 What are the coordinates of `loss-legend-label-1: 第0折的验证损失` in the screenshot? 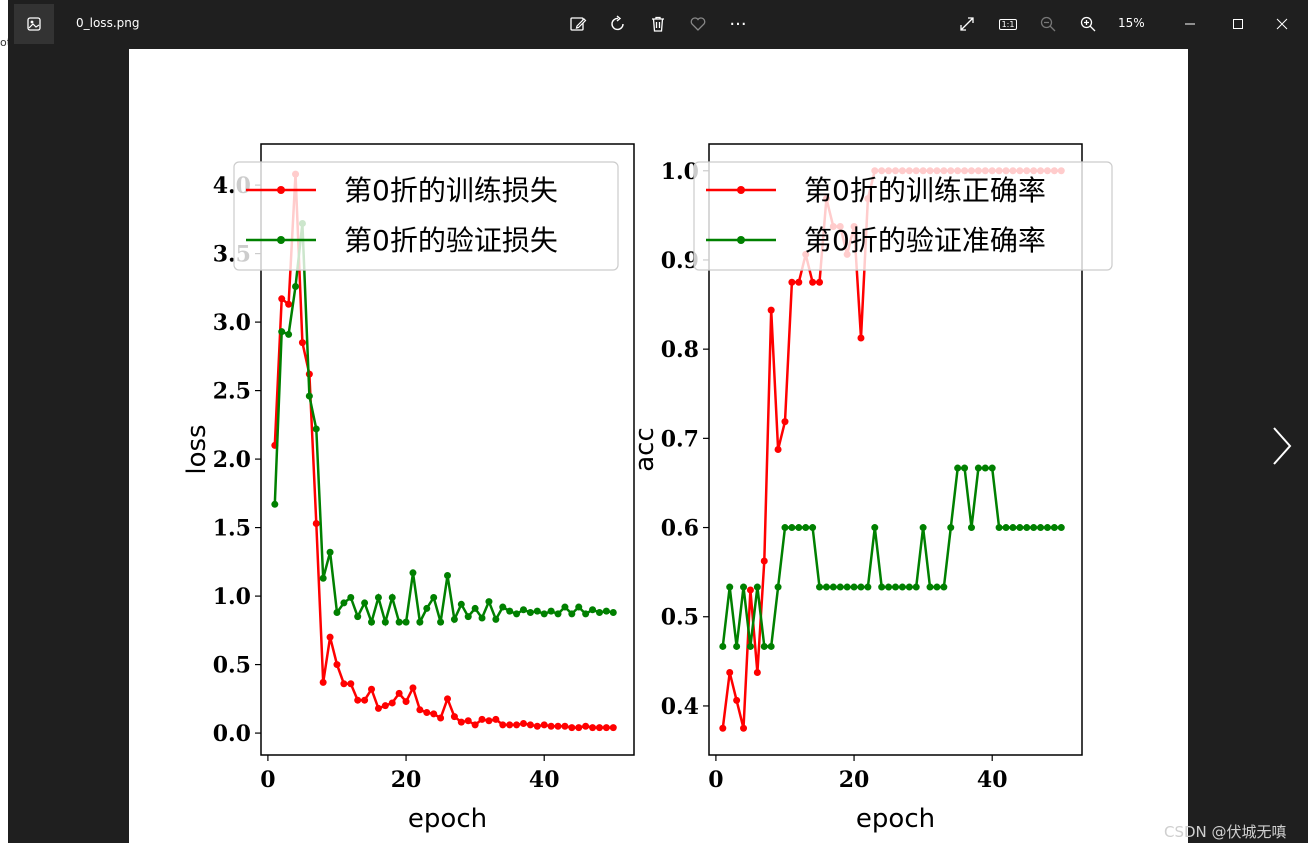 It's located at (451, 240).